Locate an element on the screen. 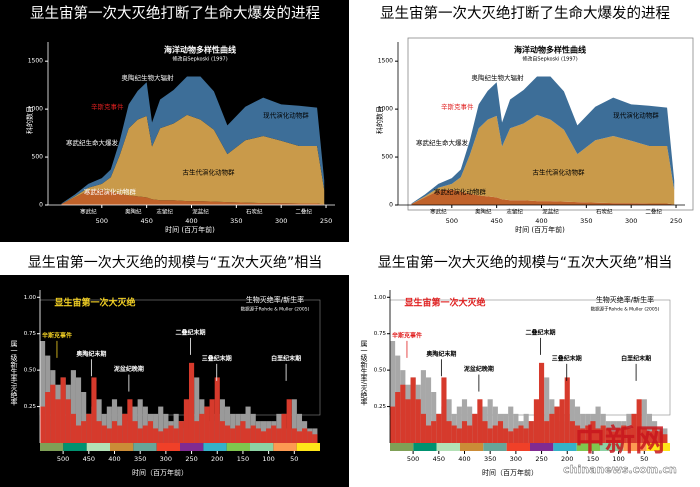  x-tick-label: 200 is located at coordinates (217, 459).